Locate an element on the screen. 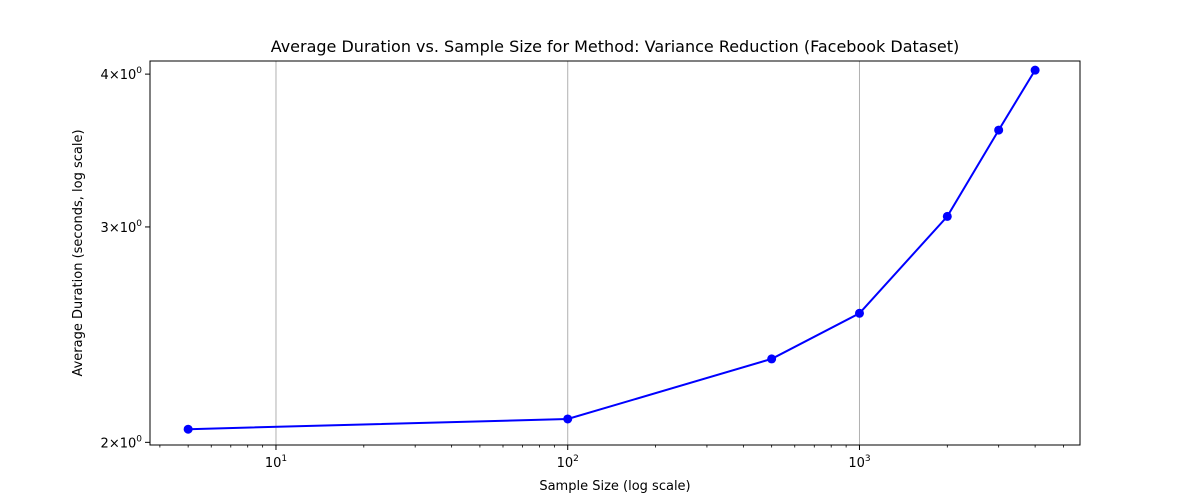 This screenshot has height=500, width=1200. y-axis-label: Average Duration (seconds, log scale) is located at coordinates (78, 252).